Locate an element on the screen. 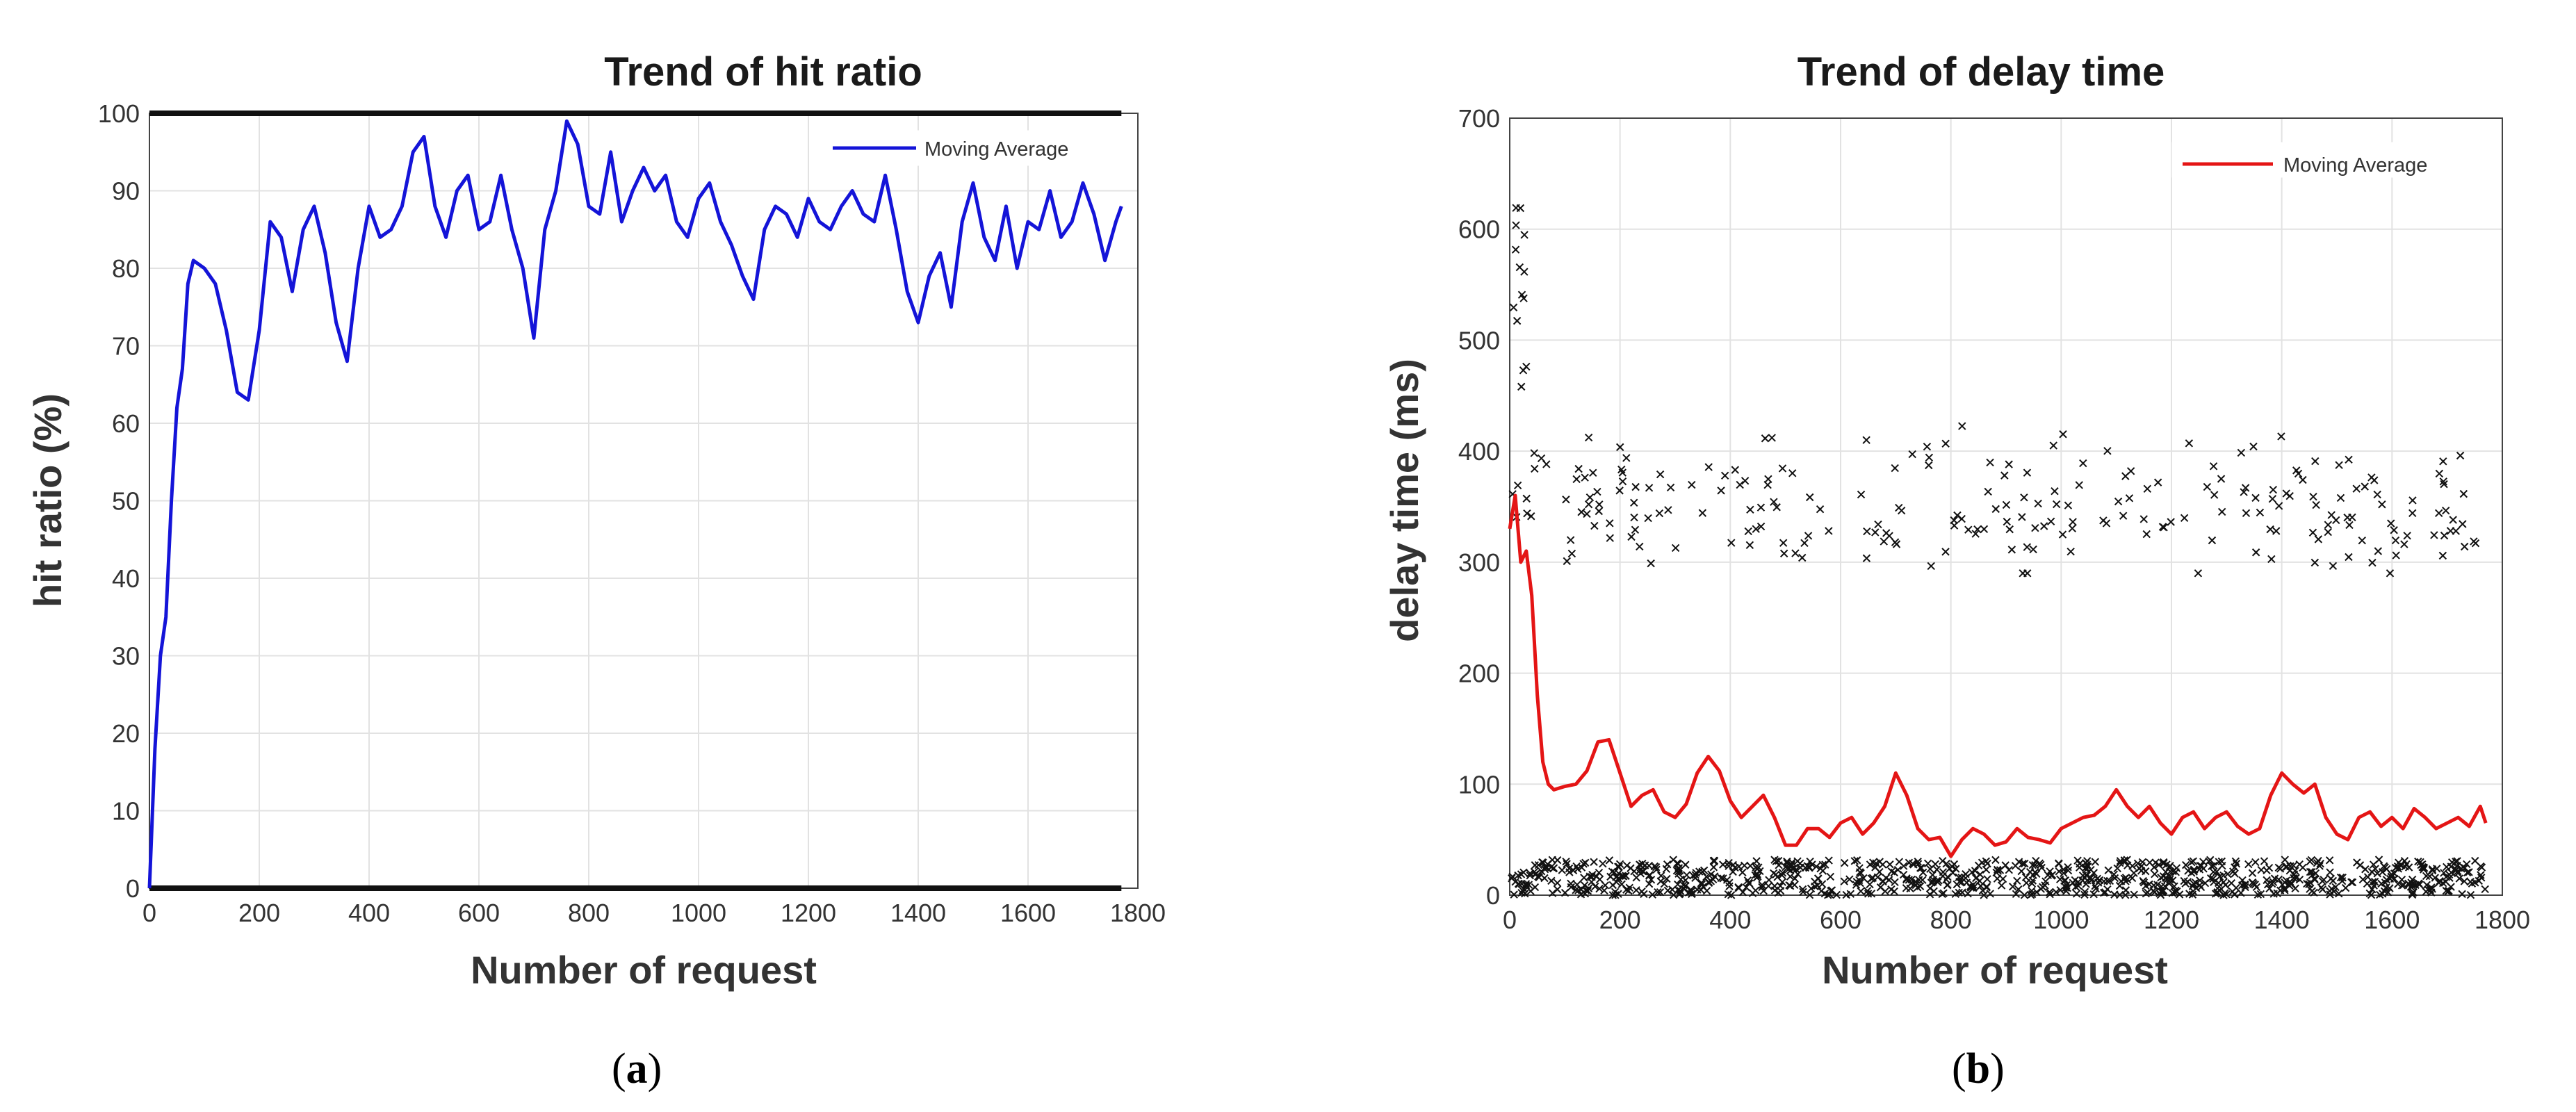  chart-b-xlabel: Number of request is located at coordinates (1995, 970).